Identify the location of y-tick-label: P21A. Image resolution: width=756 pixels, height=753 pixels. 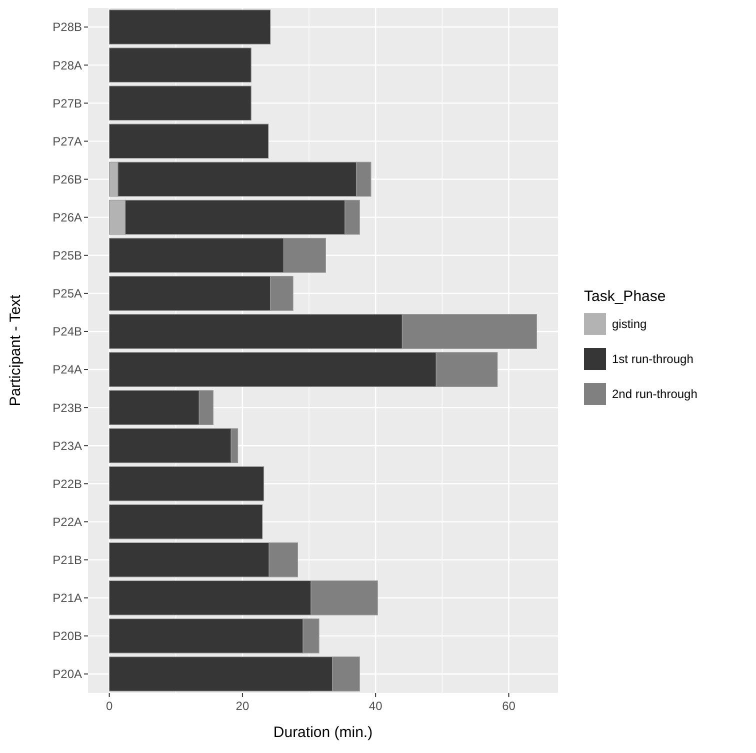
(67, 598).